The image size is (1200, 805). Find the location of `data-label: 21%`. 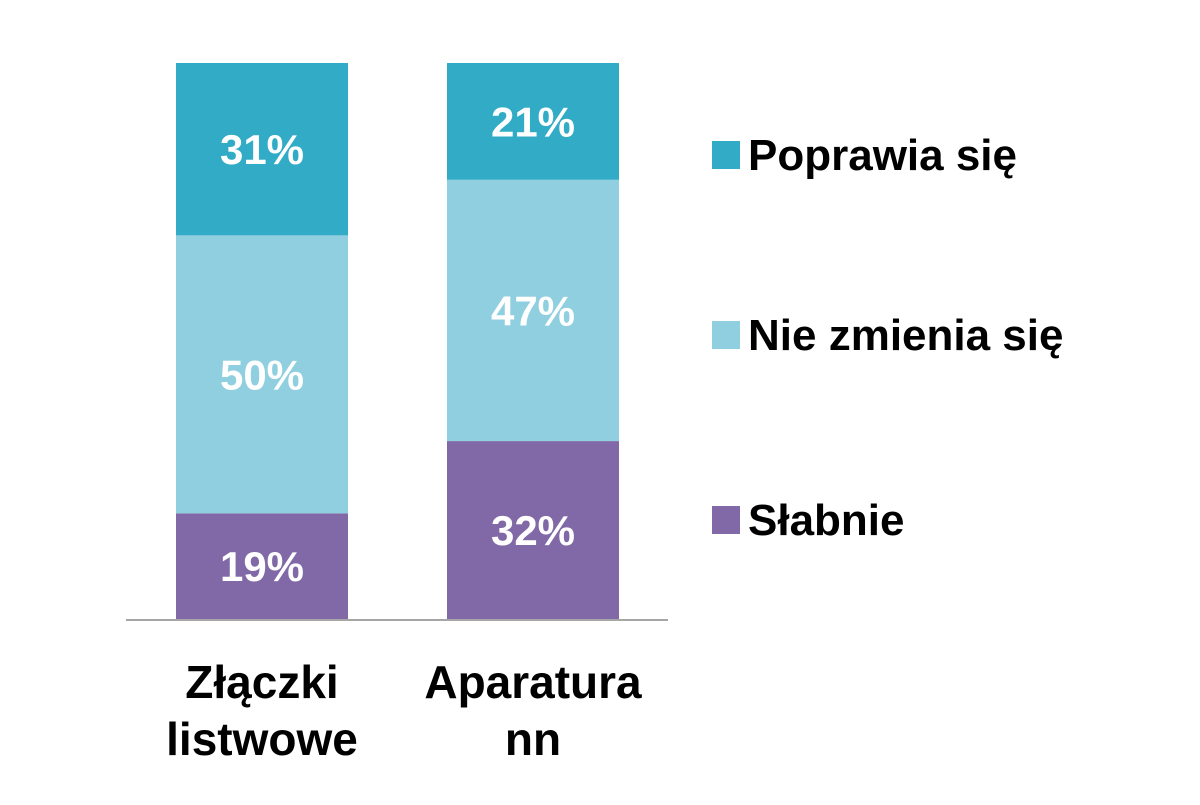

data-label: 21% is located at coordinates (533, 121).